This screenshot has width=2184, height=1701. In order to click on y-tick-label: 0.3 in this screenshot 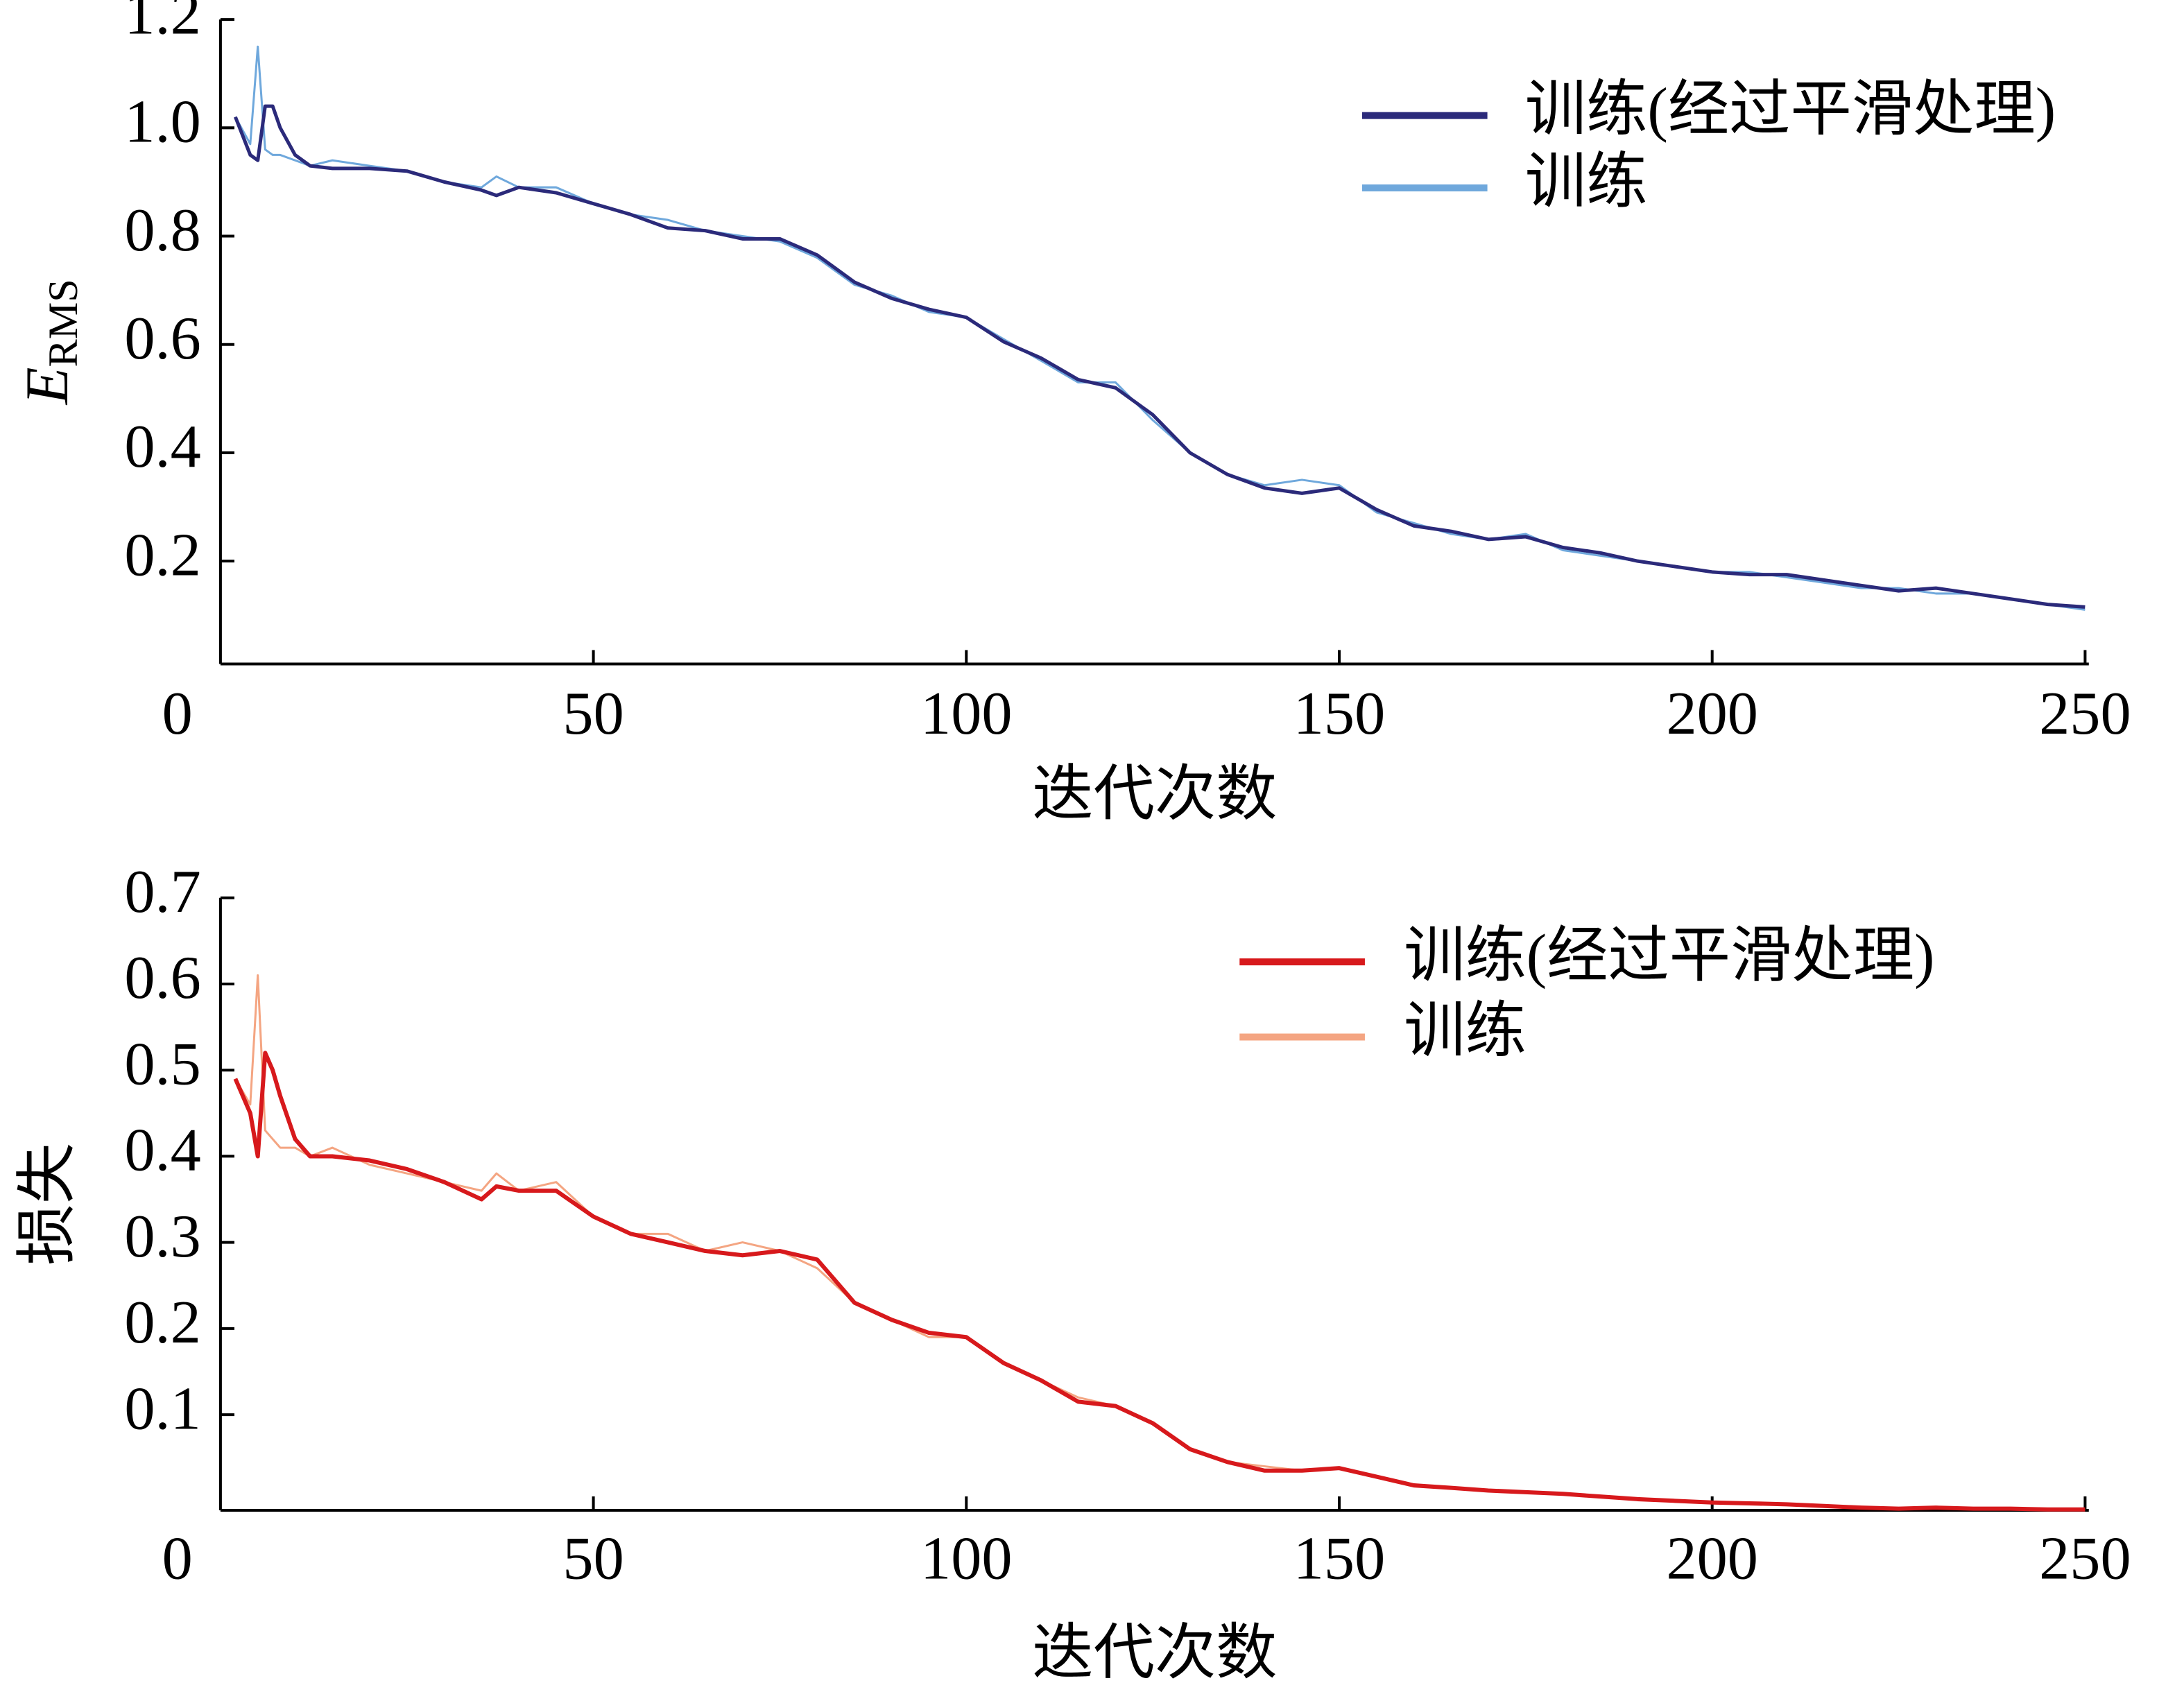, I will do `click(162, 1236)`.